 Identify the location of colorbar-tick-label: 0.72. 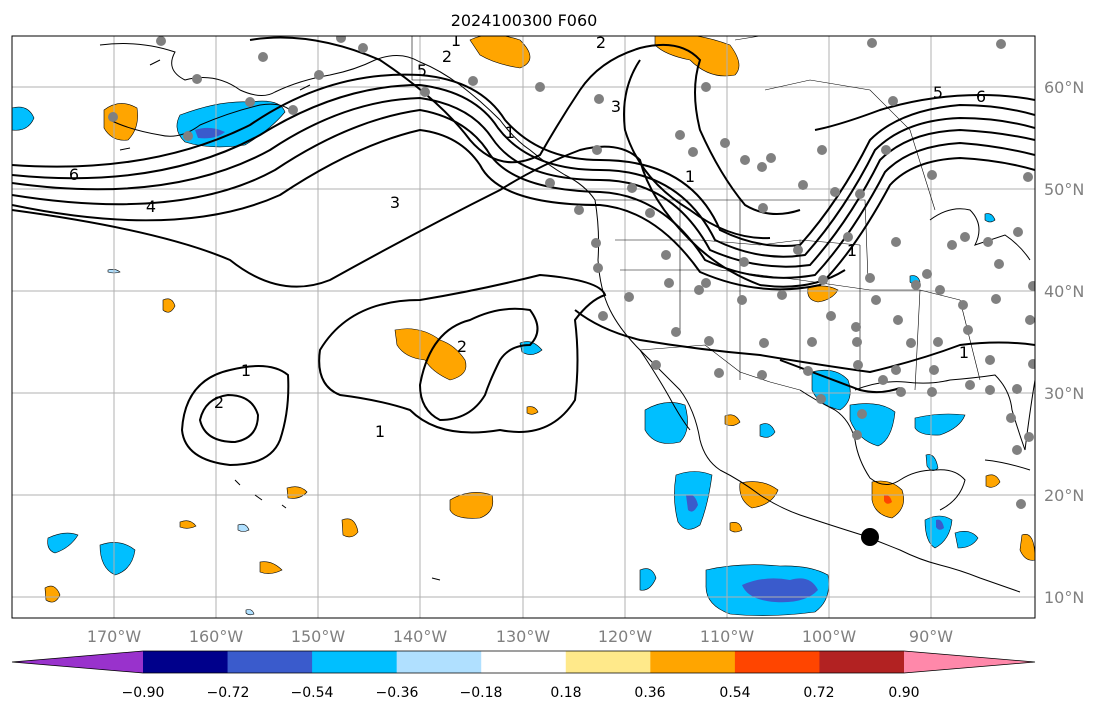
(818, 693).